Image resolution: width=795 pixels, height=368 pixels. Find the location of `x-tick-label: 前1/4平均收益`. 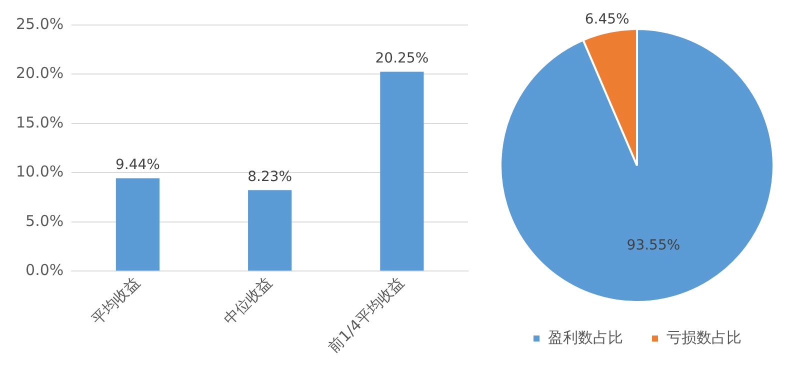

x-tick-label: 前1/4平均收益 is located at coordinates (366, 314).